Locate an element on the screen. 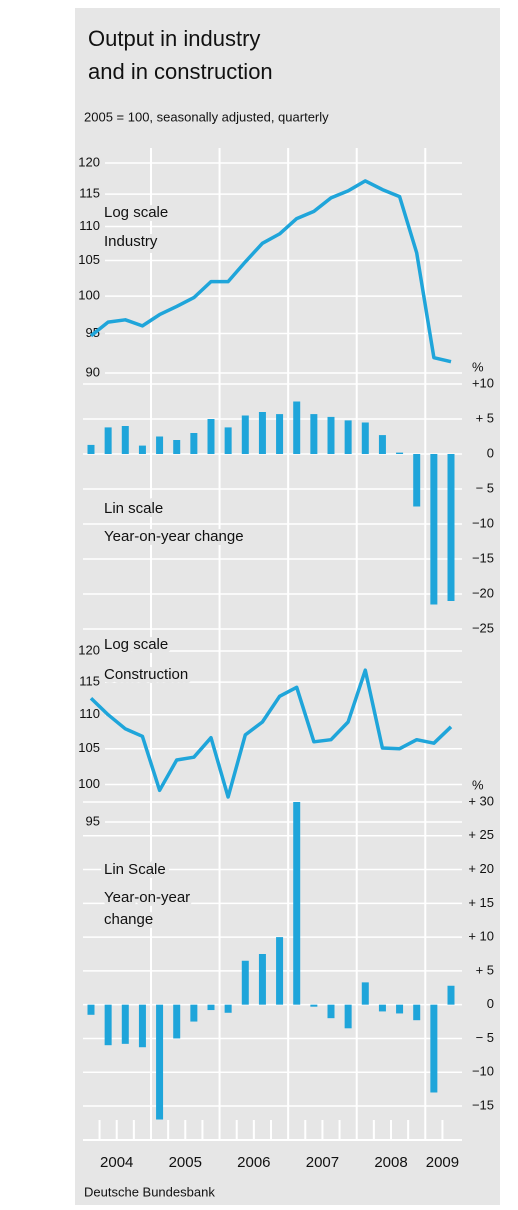  x-tick-label: 2004 is located at coordinates (116, 1162).